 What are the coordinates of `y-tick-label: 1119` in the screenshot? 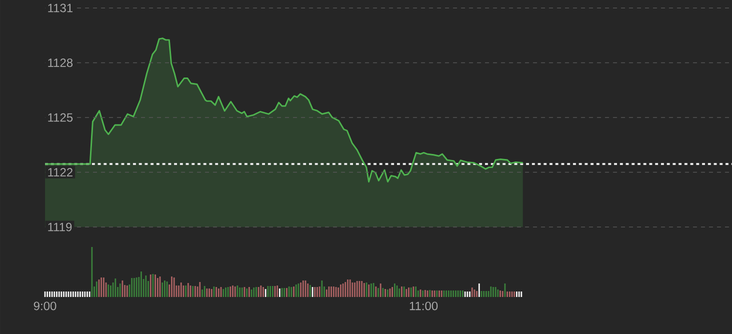 It's located at (60, 227).